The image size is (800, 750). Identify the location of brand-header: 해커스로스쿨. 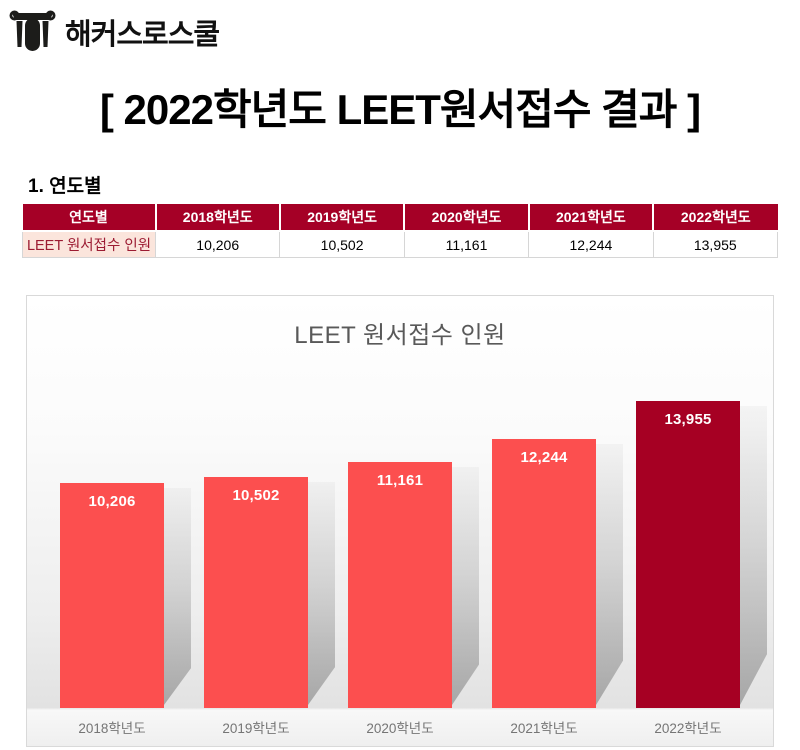
(400, 27).